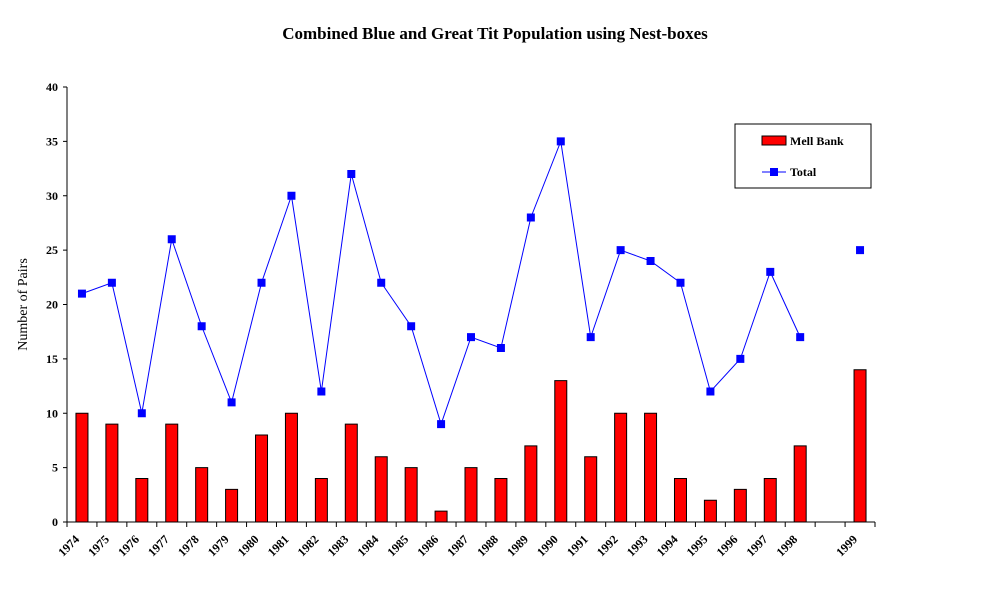 The image size is (990, 608). I want to click on legend-box, so click(803, 156).